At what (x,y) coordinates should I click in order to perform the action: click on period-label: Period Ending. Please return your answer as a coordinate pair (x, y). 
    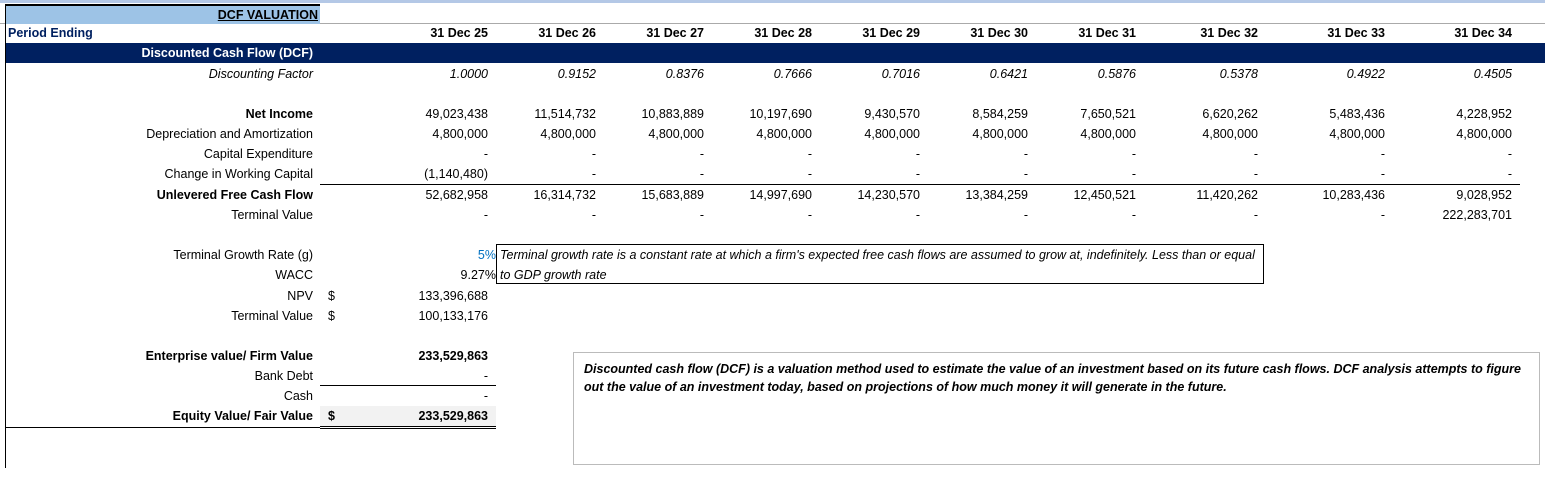
    Looking at the image, I should click on (50, 33).